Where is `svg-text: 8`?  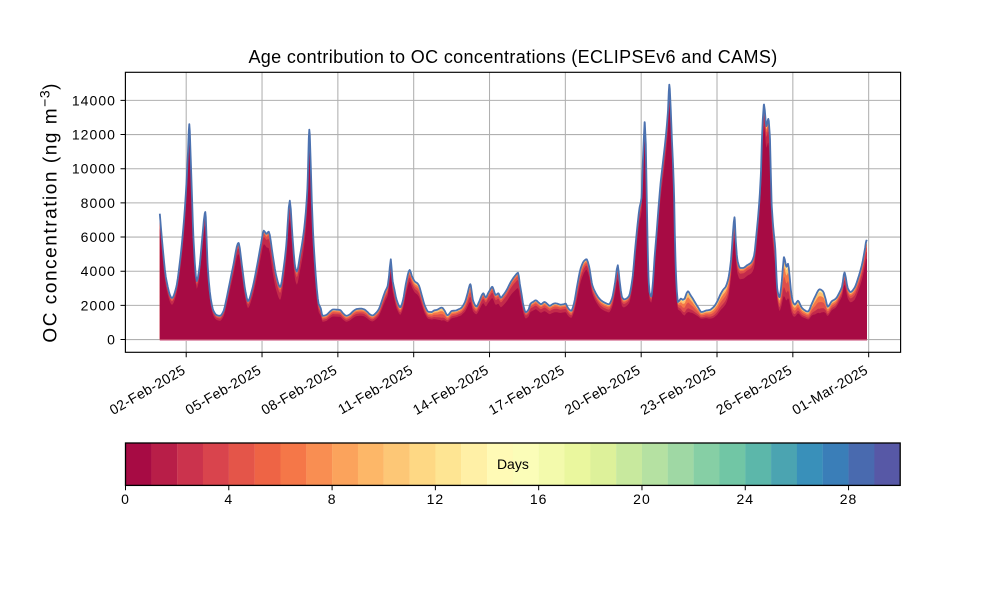
svg-text: 8 is located at coordinates (332, 499).